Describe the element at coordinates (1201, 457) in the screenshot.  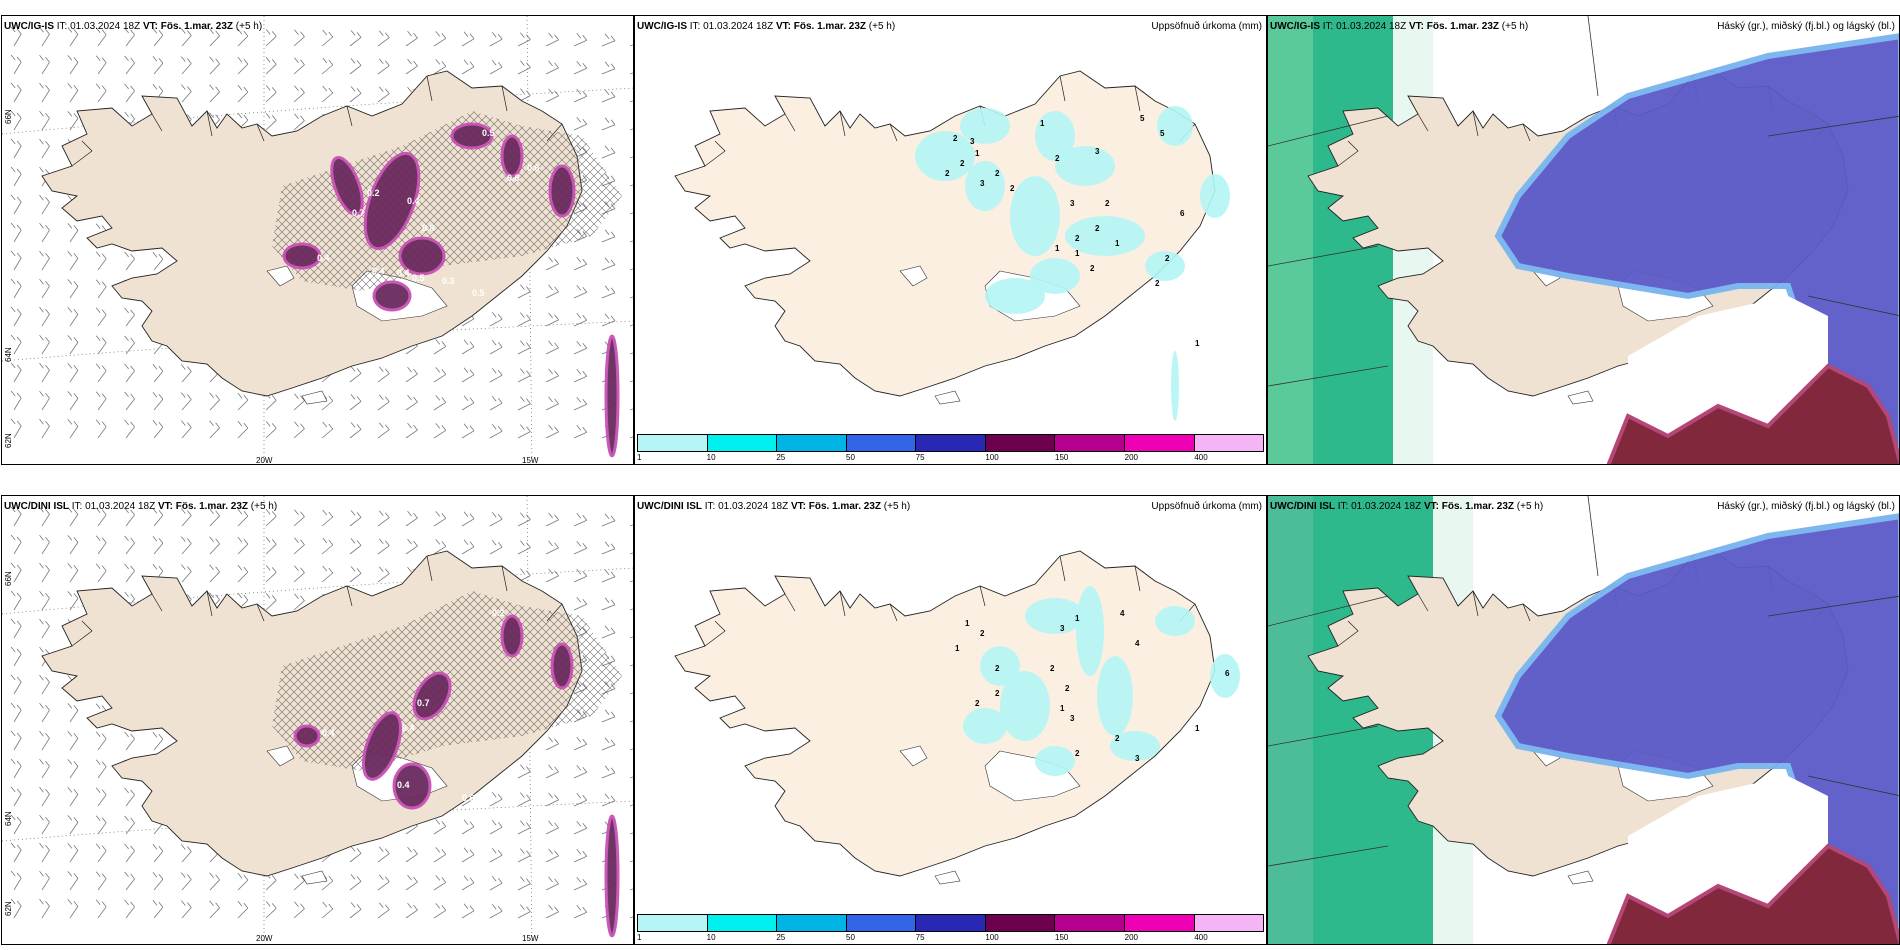
I see `colorbar-tick-label: 400` at that location.